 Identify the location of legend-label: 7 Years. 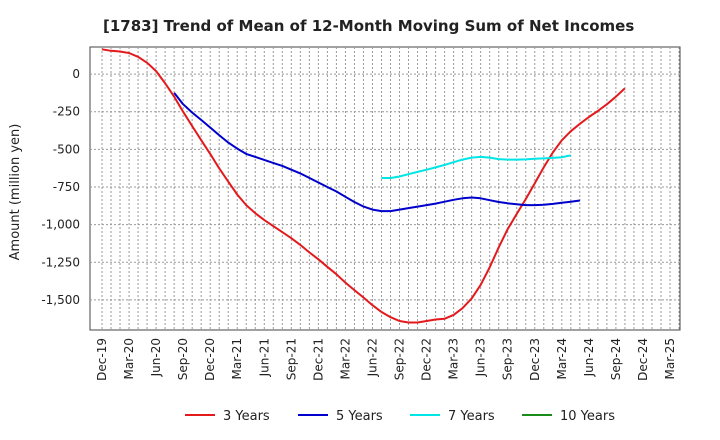
(471, 416).